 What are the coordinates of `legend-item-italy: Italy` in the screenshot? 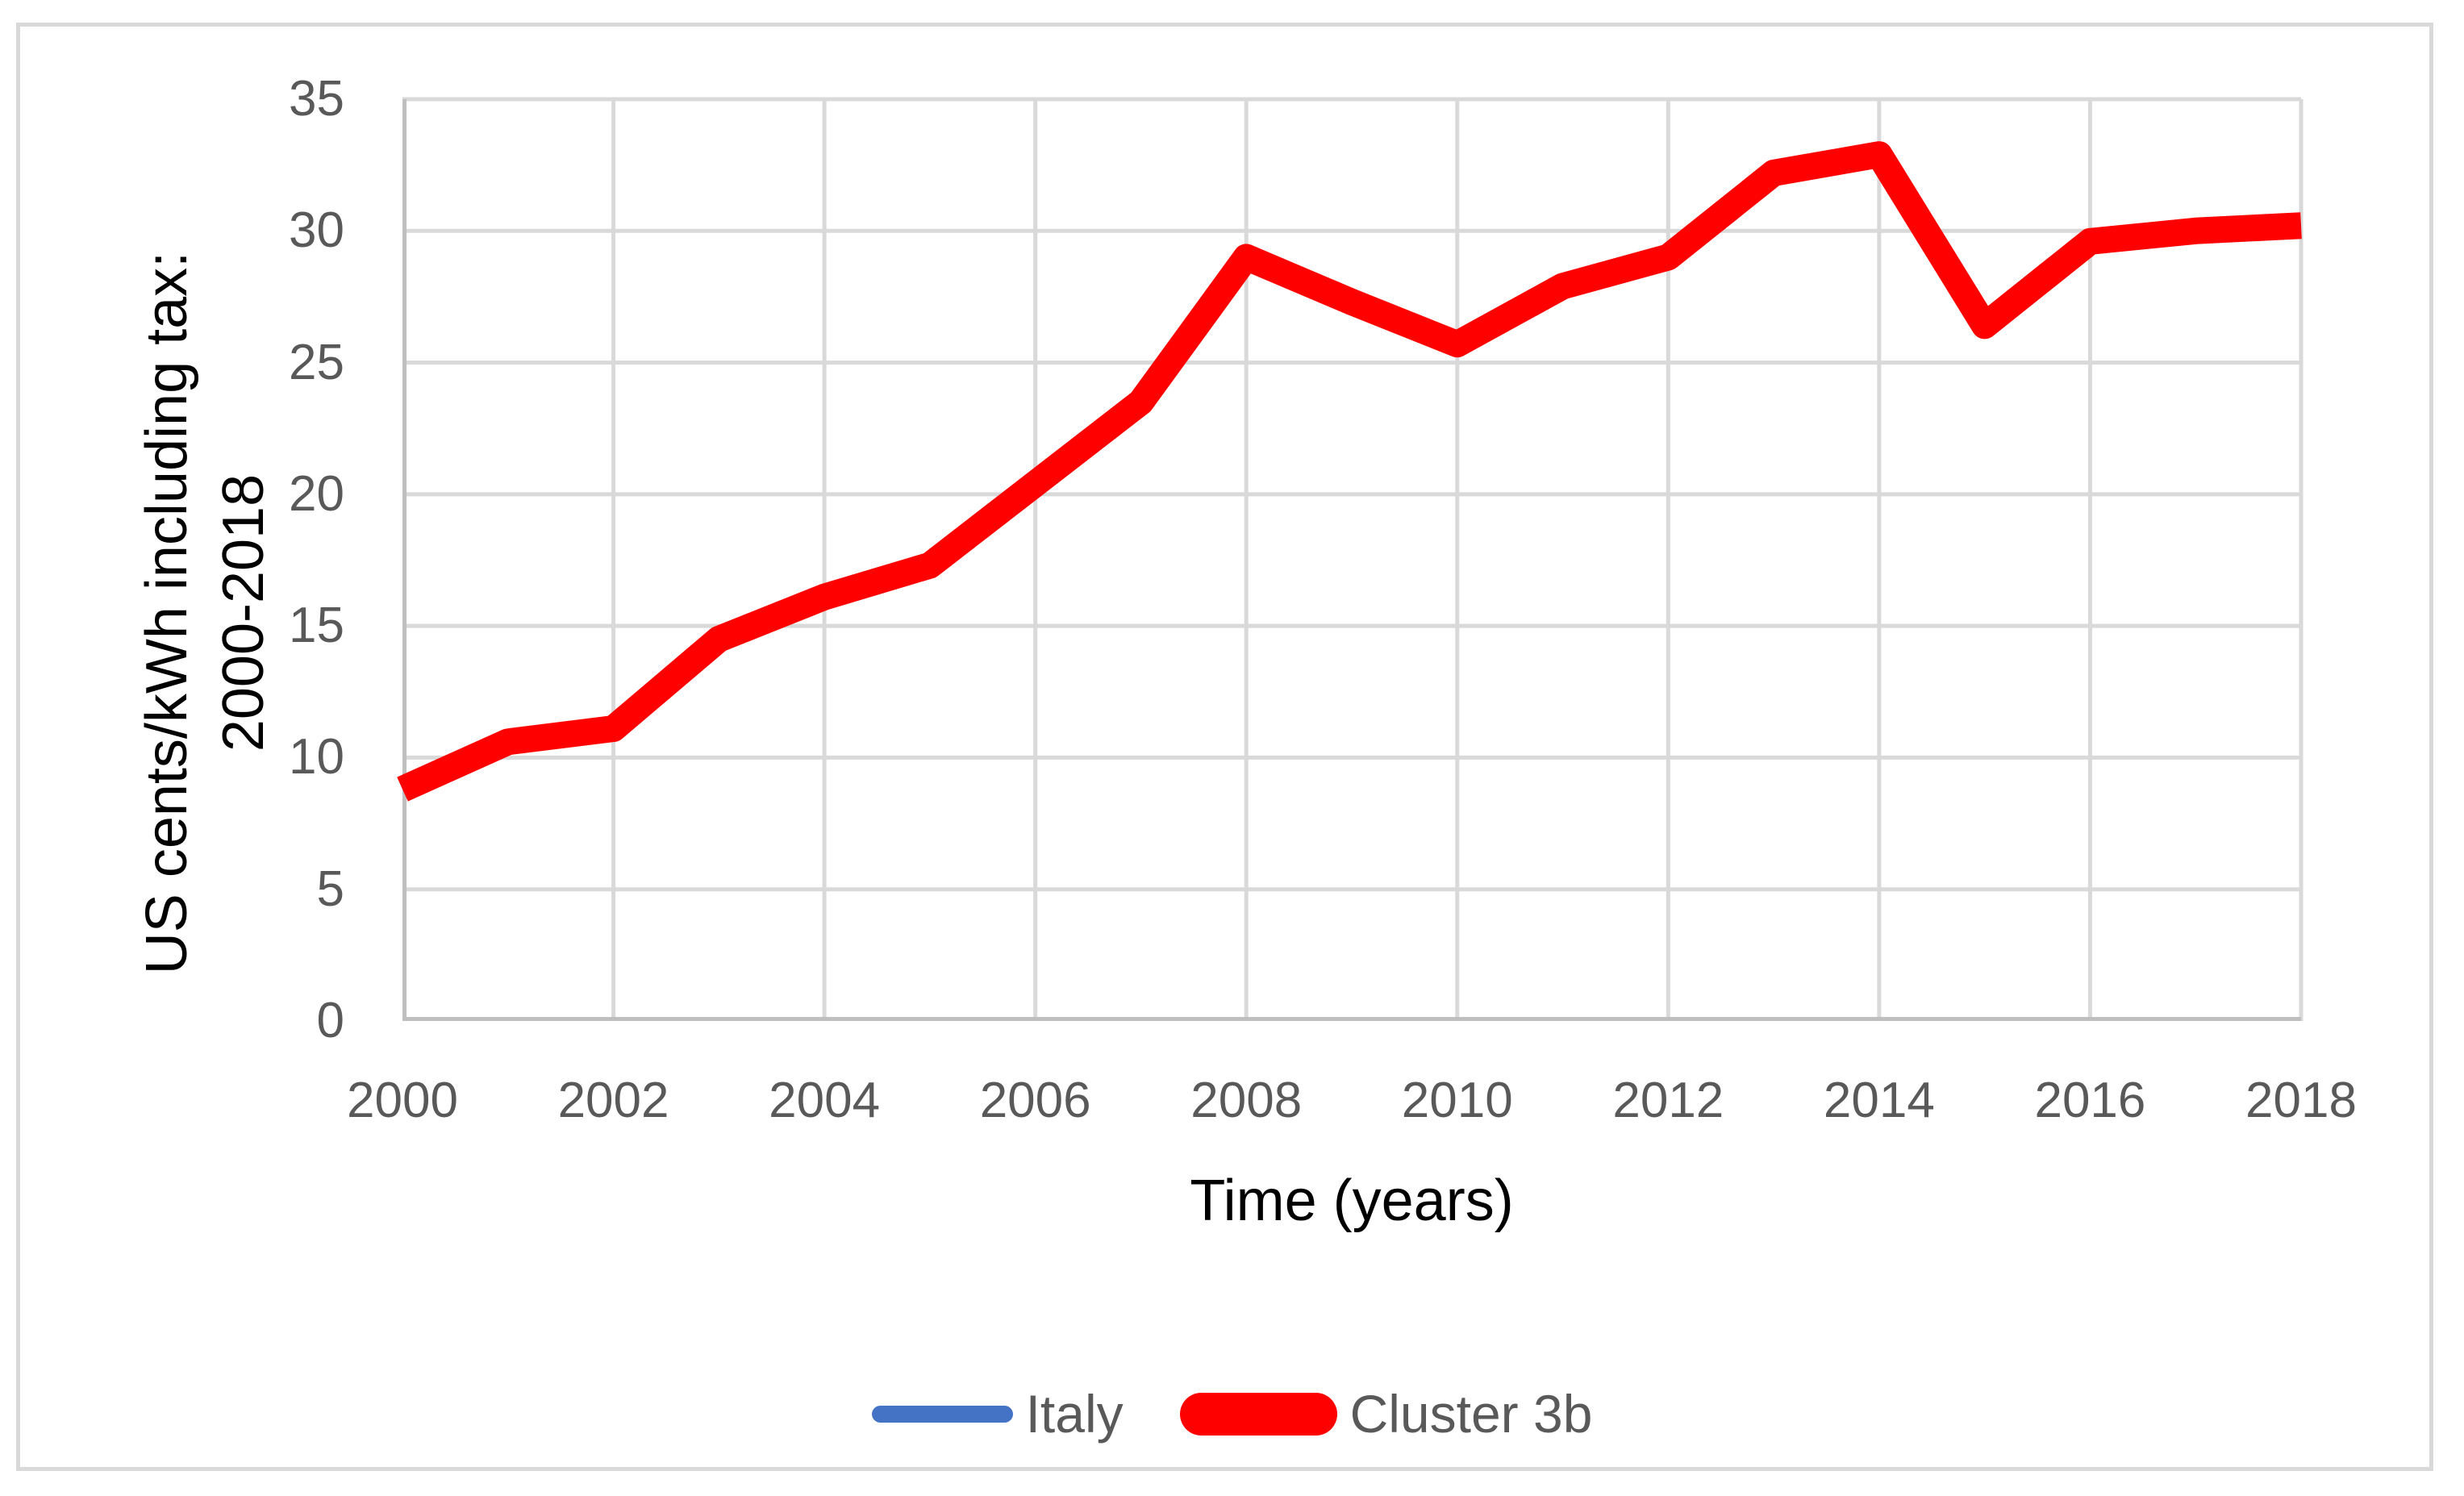 It's located at (997, 1413).